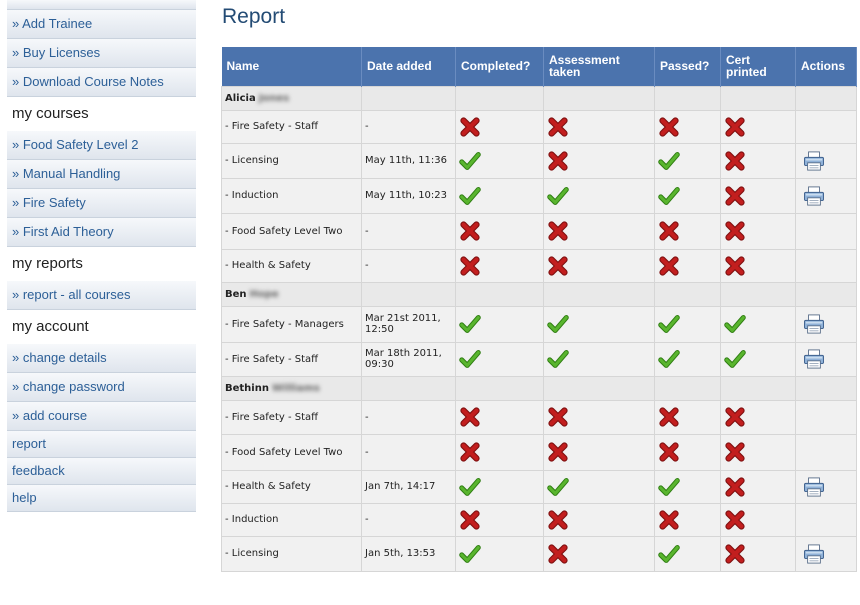 The width and height of the screenshot is (860, 605). What do you see at coordinates (291, 231) in the screenshot?
I see `course-name: - Food Safety Level Two` at bounding box center [291, 231].